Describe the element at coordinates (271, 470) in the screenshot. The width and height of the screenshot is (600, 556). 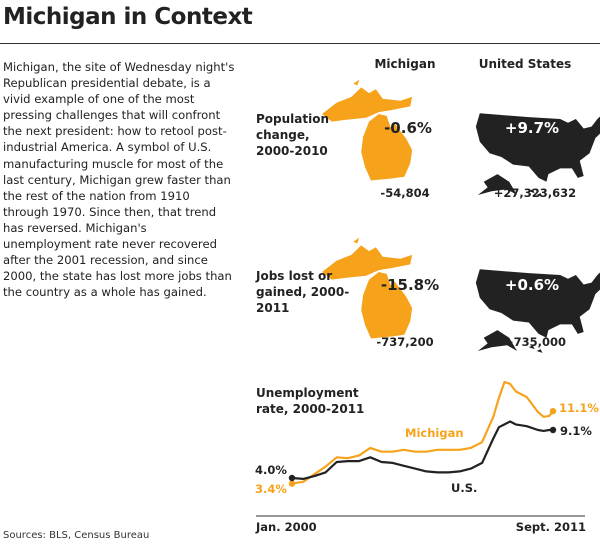
I see `us-start-label: 4.0%` at that location.